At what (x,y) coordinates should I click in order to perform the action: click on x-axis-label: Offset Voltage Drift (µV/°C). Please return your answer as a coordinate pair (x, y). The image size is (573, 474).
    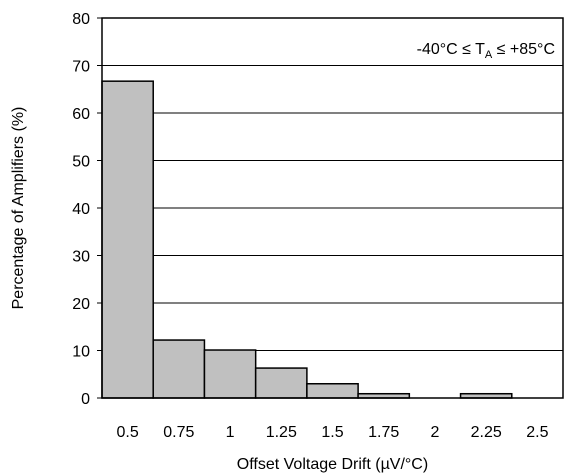
    Looking at the image, I should click on (332, 464).